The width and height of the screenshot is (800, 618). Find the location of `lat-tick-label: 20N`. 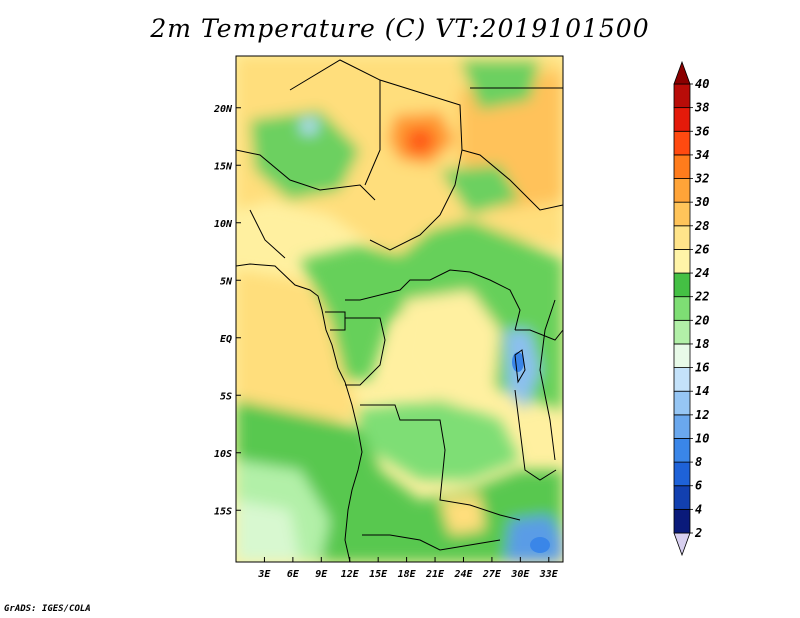

lat-tick-label: 20N is located at coordinates (223, 109).